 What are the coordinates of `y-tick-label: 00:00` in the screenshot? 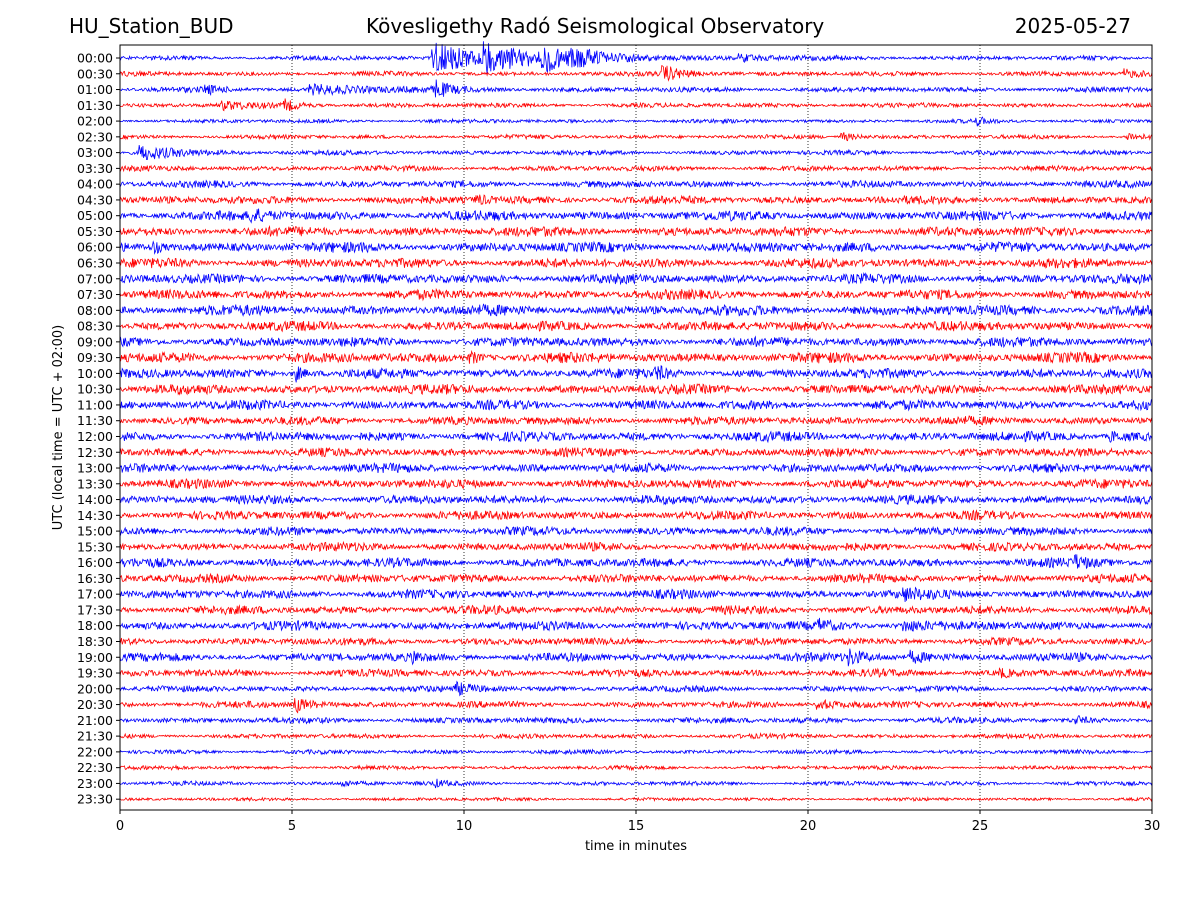 It's located at (95, 58).